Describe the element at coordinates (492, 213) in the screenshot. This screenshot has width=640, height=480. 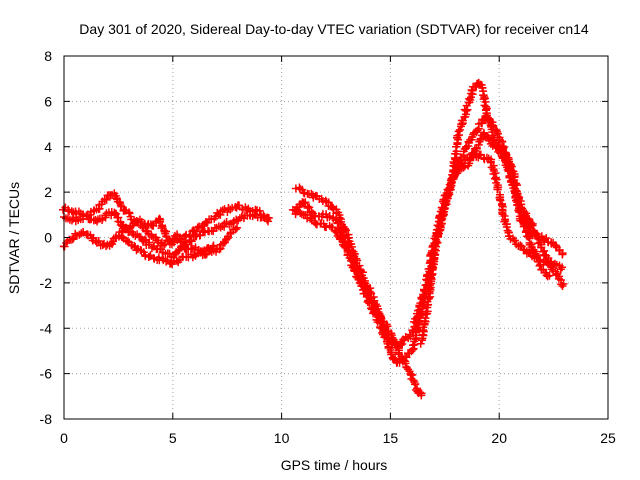
I see `series-track-h` at that location.